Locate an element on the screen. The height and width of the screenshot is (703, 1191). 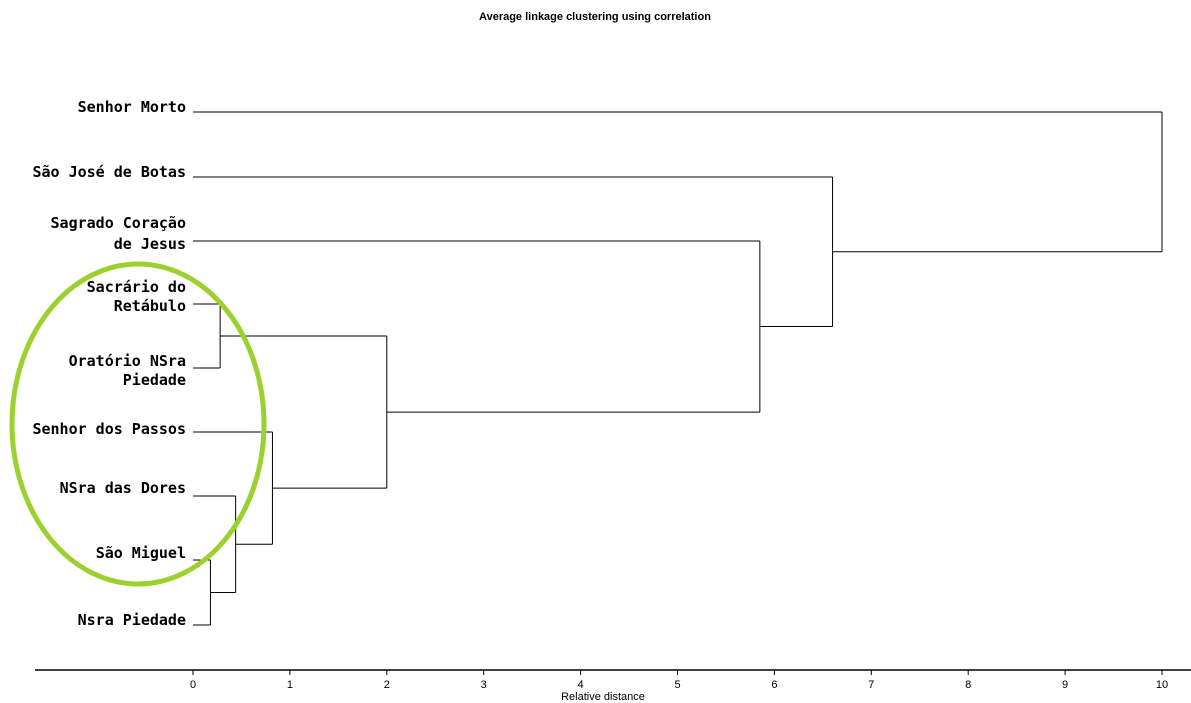
leaf-label: NSra das Dores is located at coordinates (123, 488).